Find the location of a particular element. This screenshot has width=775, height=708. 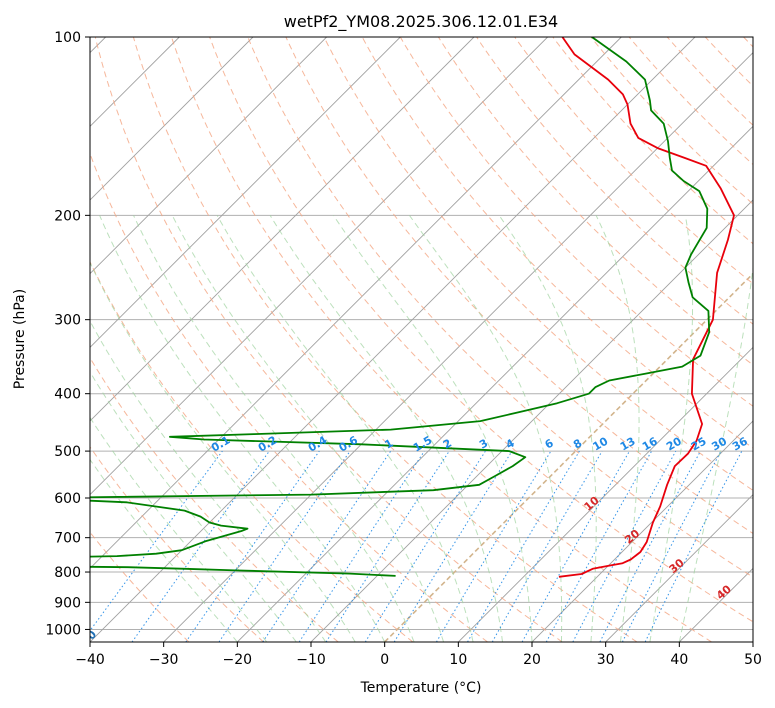

x-axis-label: Temperature (°C) is located at coordinates (421, 688).